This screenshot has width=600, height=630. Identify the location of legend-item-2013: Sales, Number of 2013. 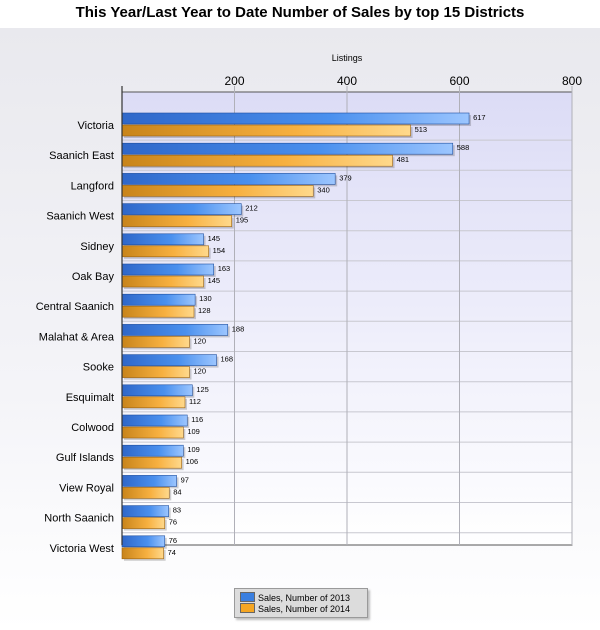
(295, 597).